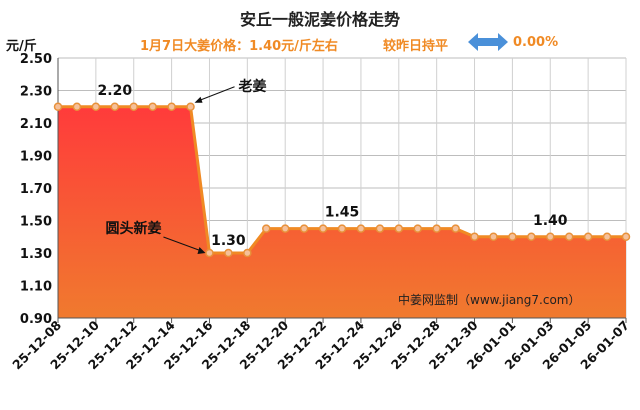 The height and width of the screenshot is (410, 640). I want to click on data-label: 2.20, so click(115, 91).